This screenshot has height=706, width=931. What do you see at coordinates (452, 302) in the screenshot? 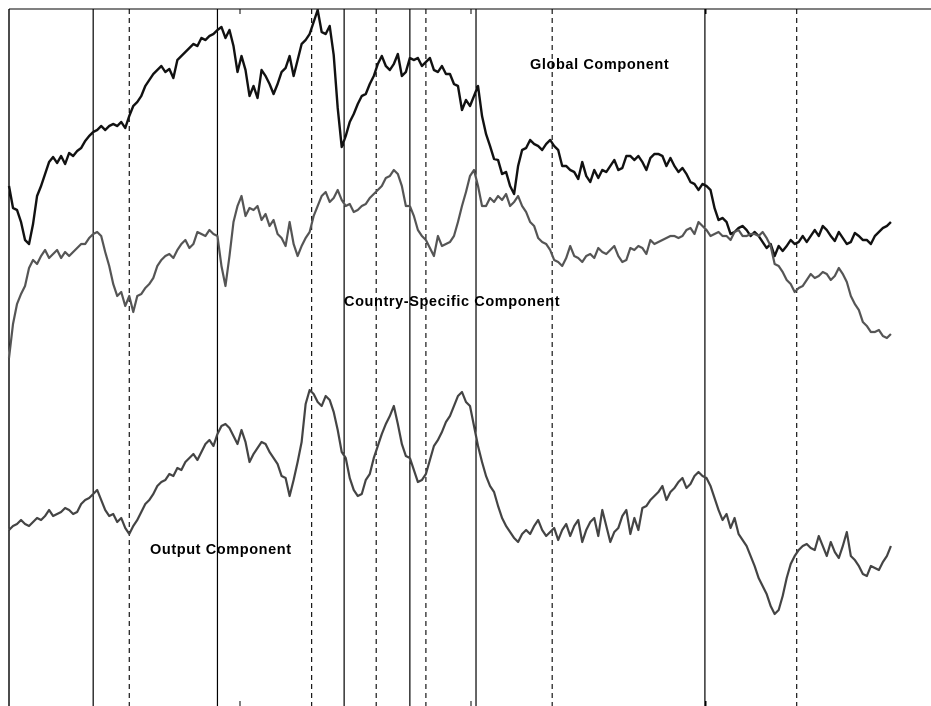
I see `country-specific-component-label: Country-Specific Component` at bounding box center [452, 302].